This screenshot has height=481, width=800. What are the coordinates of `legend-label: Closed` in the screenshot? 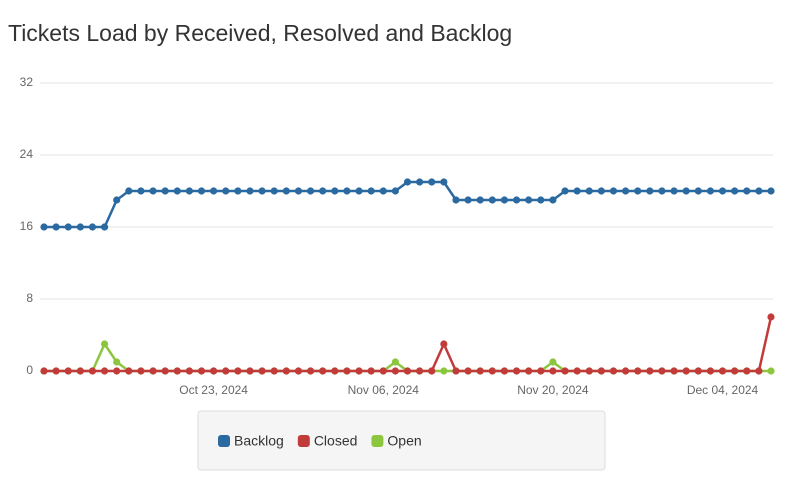 It's located at (336, 441).